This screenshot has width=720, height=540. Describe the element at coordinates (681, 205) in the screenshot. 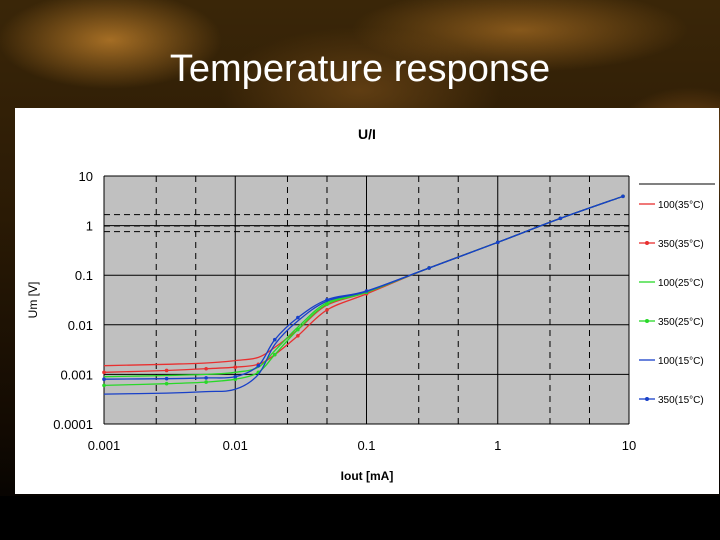

I see `legend-item-label: 100(35°C)` at that location.